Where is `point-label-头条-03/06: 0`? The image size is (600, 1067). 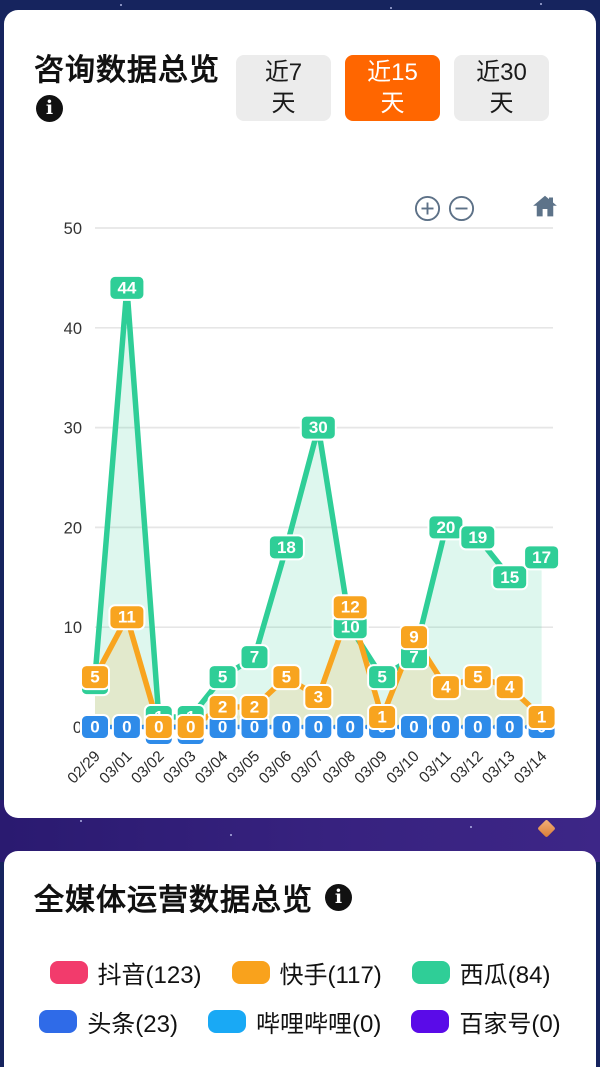
point-label-头条-03/06: 0 is located at coordinates (286, 727).